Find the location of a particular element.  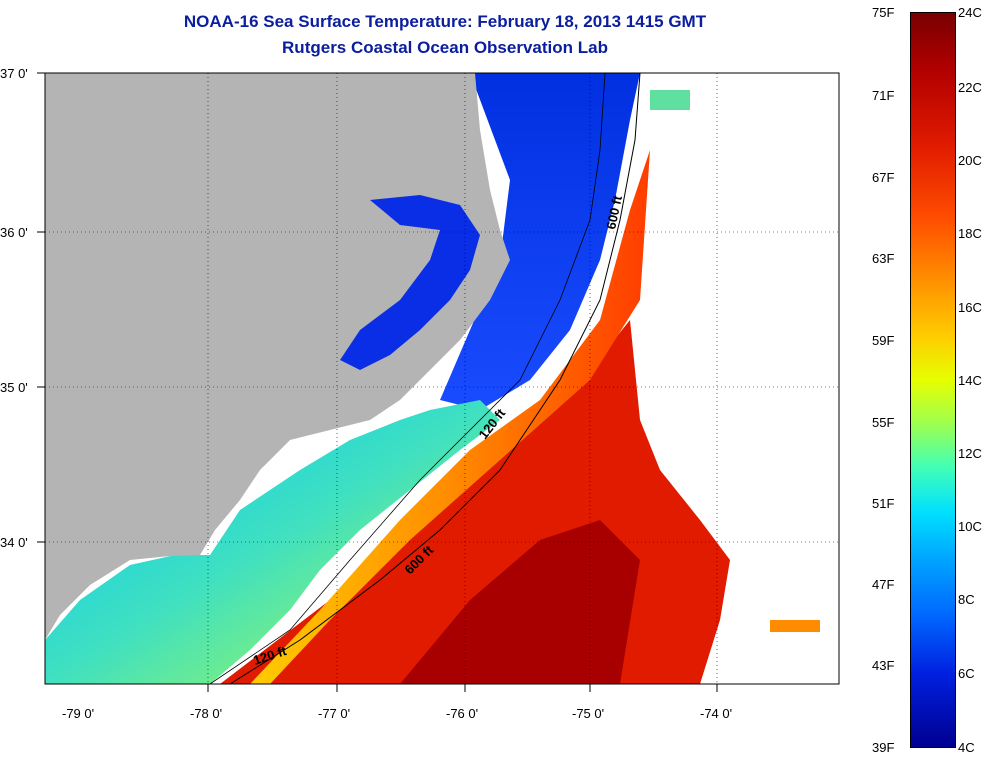

lat-label: 36 0' is located at coordinates (14, 232).